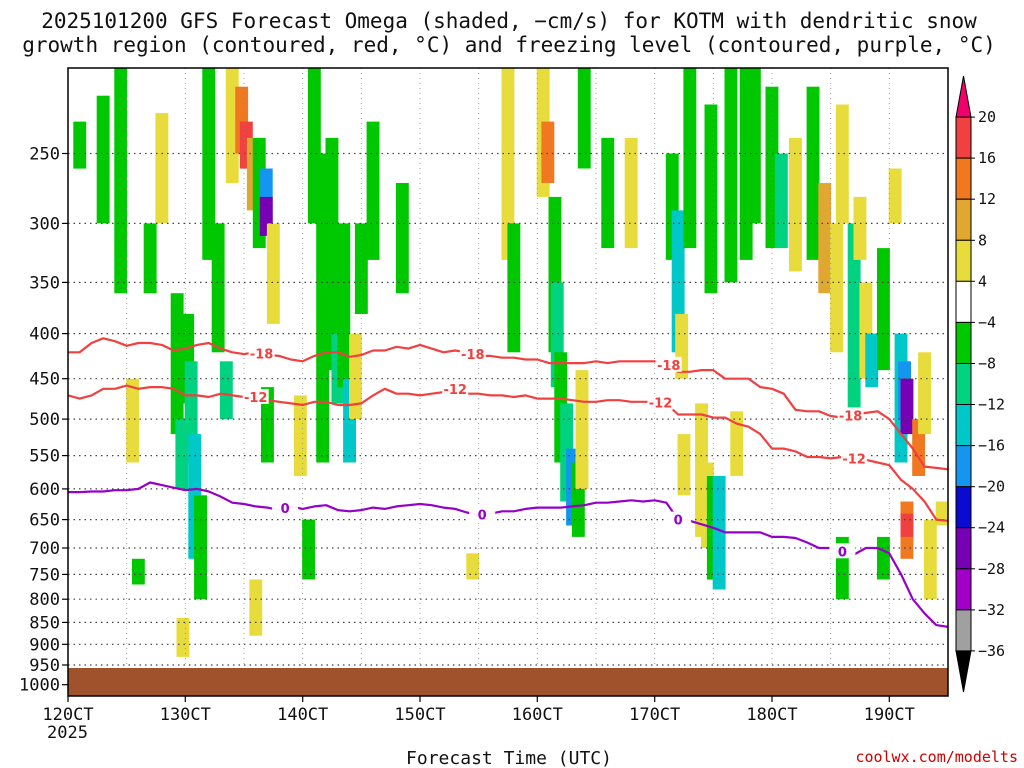  What do you see at coordinates (302, 715) in the screenshot?
I see `x-tick-label: 140CT` at bounding box center [302, 715].